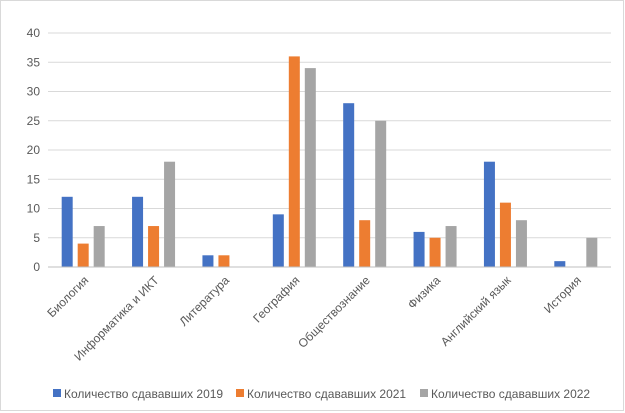 The height and width of the screenshot is (413, 625). What do you see at coordinates (326, 394) in the screenshot?
I see `legend-label: Количество сдававших 2021` at bounding box center [326, 394].